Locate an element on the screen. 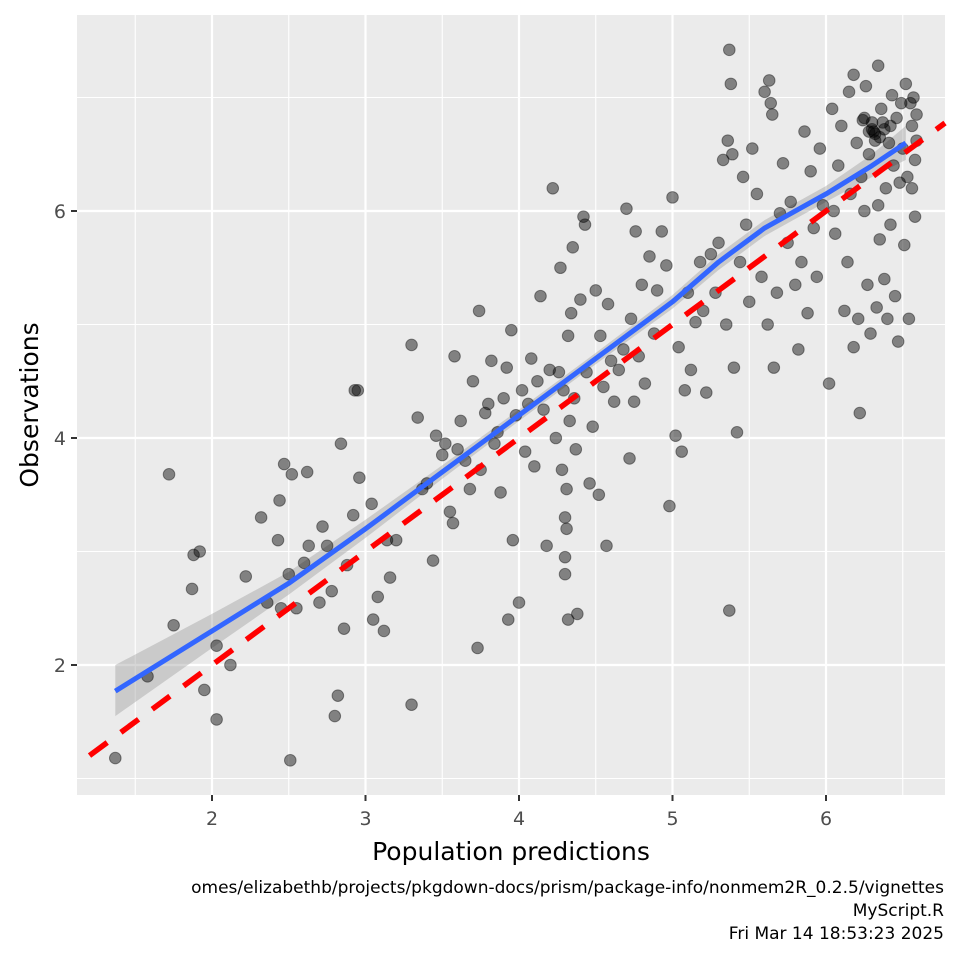 The image size is (960, 960). x-tick-label: 3 is located at coordinates (365, 819).